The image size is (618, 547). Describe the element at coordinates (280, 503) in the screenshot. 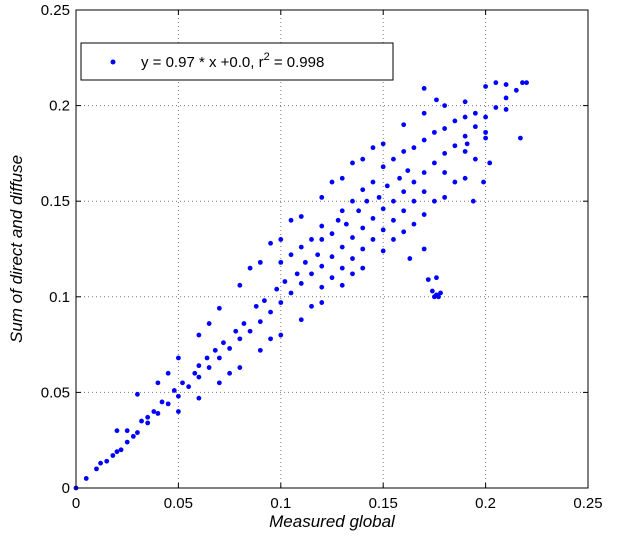

I see `x-tick-label: 0.1` at that location.